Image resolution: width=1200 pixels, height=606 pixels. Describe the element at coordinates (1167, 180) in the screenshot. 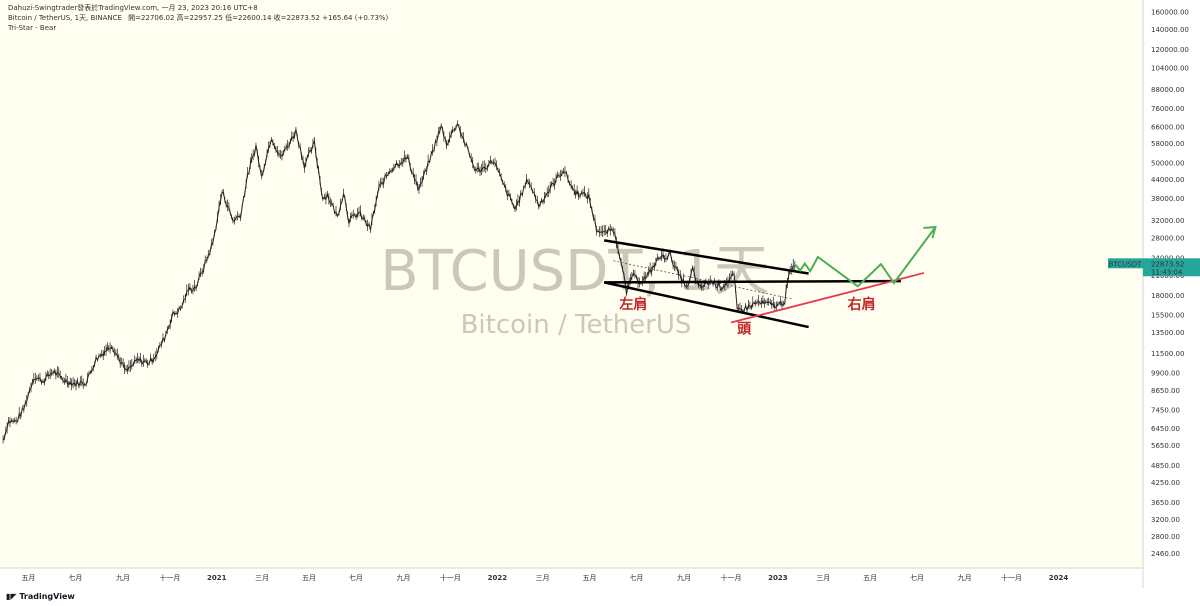

I see `y-tick-label: 44000.00` at that location.